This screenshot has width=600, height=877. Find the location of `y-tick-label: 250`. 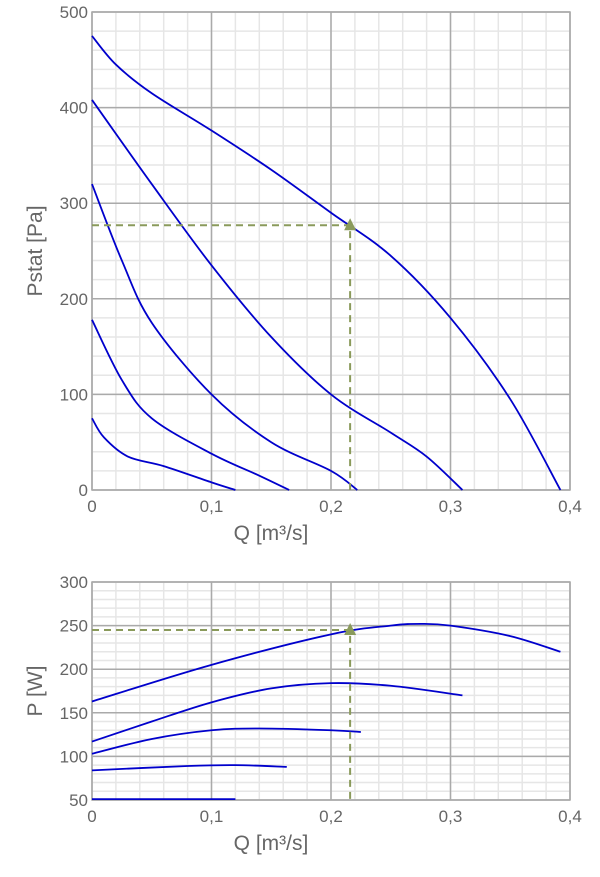

y-tick-label: 250 is located at coordinates (74, 626).